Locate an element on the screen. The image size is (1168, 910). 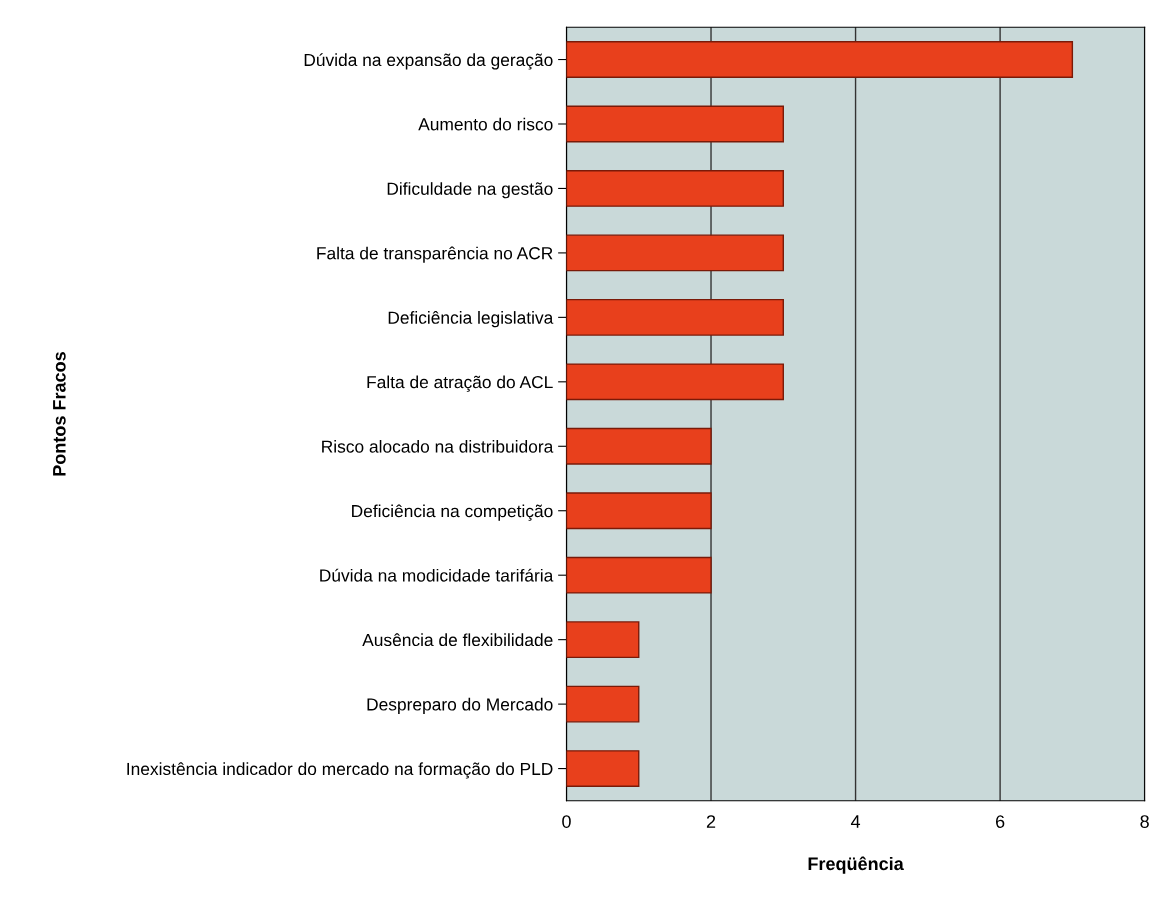
x-tick-label: 4 is located at coordinates (855, 821).